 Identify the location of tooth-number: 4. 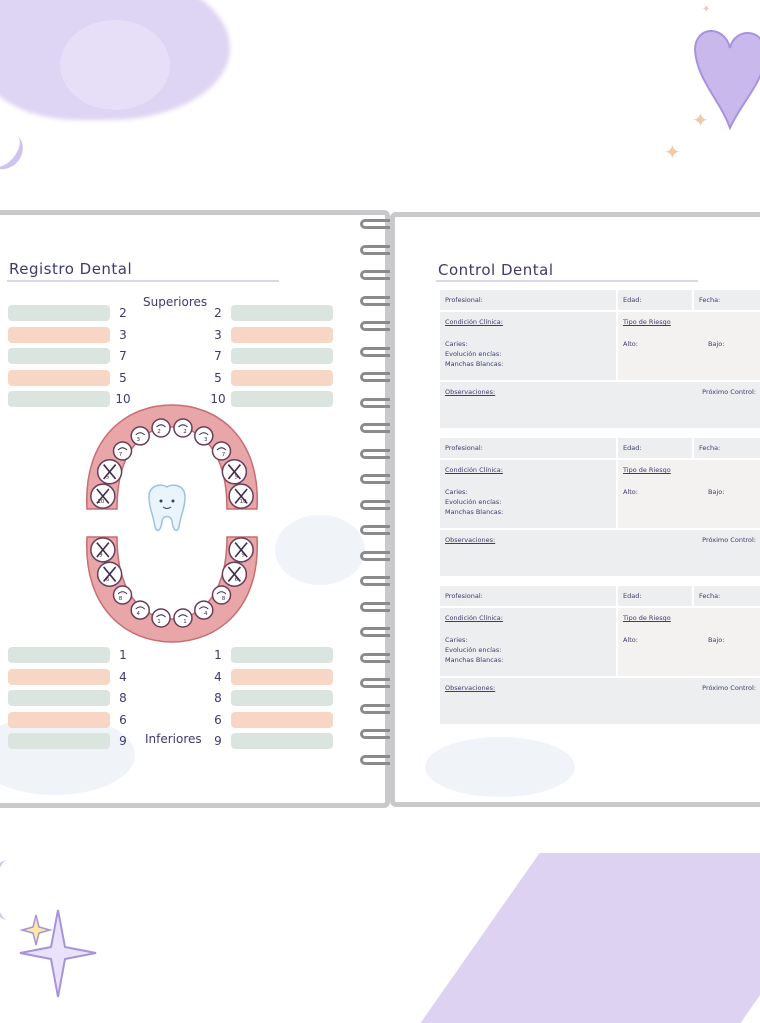
(123, 676).